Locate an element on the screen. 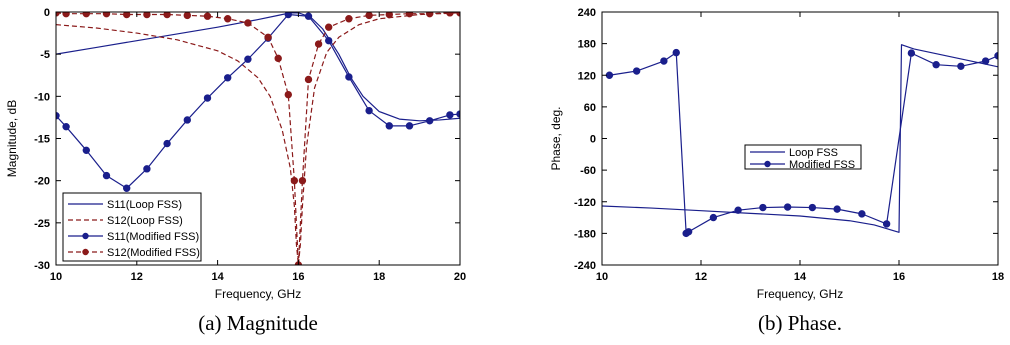 Image resolution: width=1010 pixels, height=345 pixels. legend-box is located at coordinates (803, 157).